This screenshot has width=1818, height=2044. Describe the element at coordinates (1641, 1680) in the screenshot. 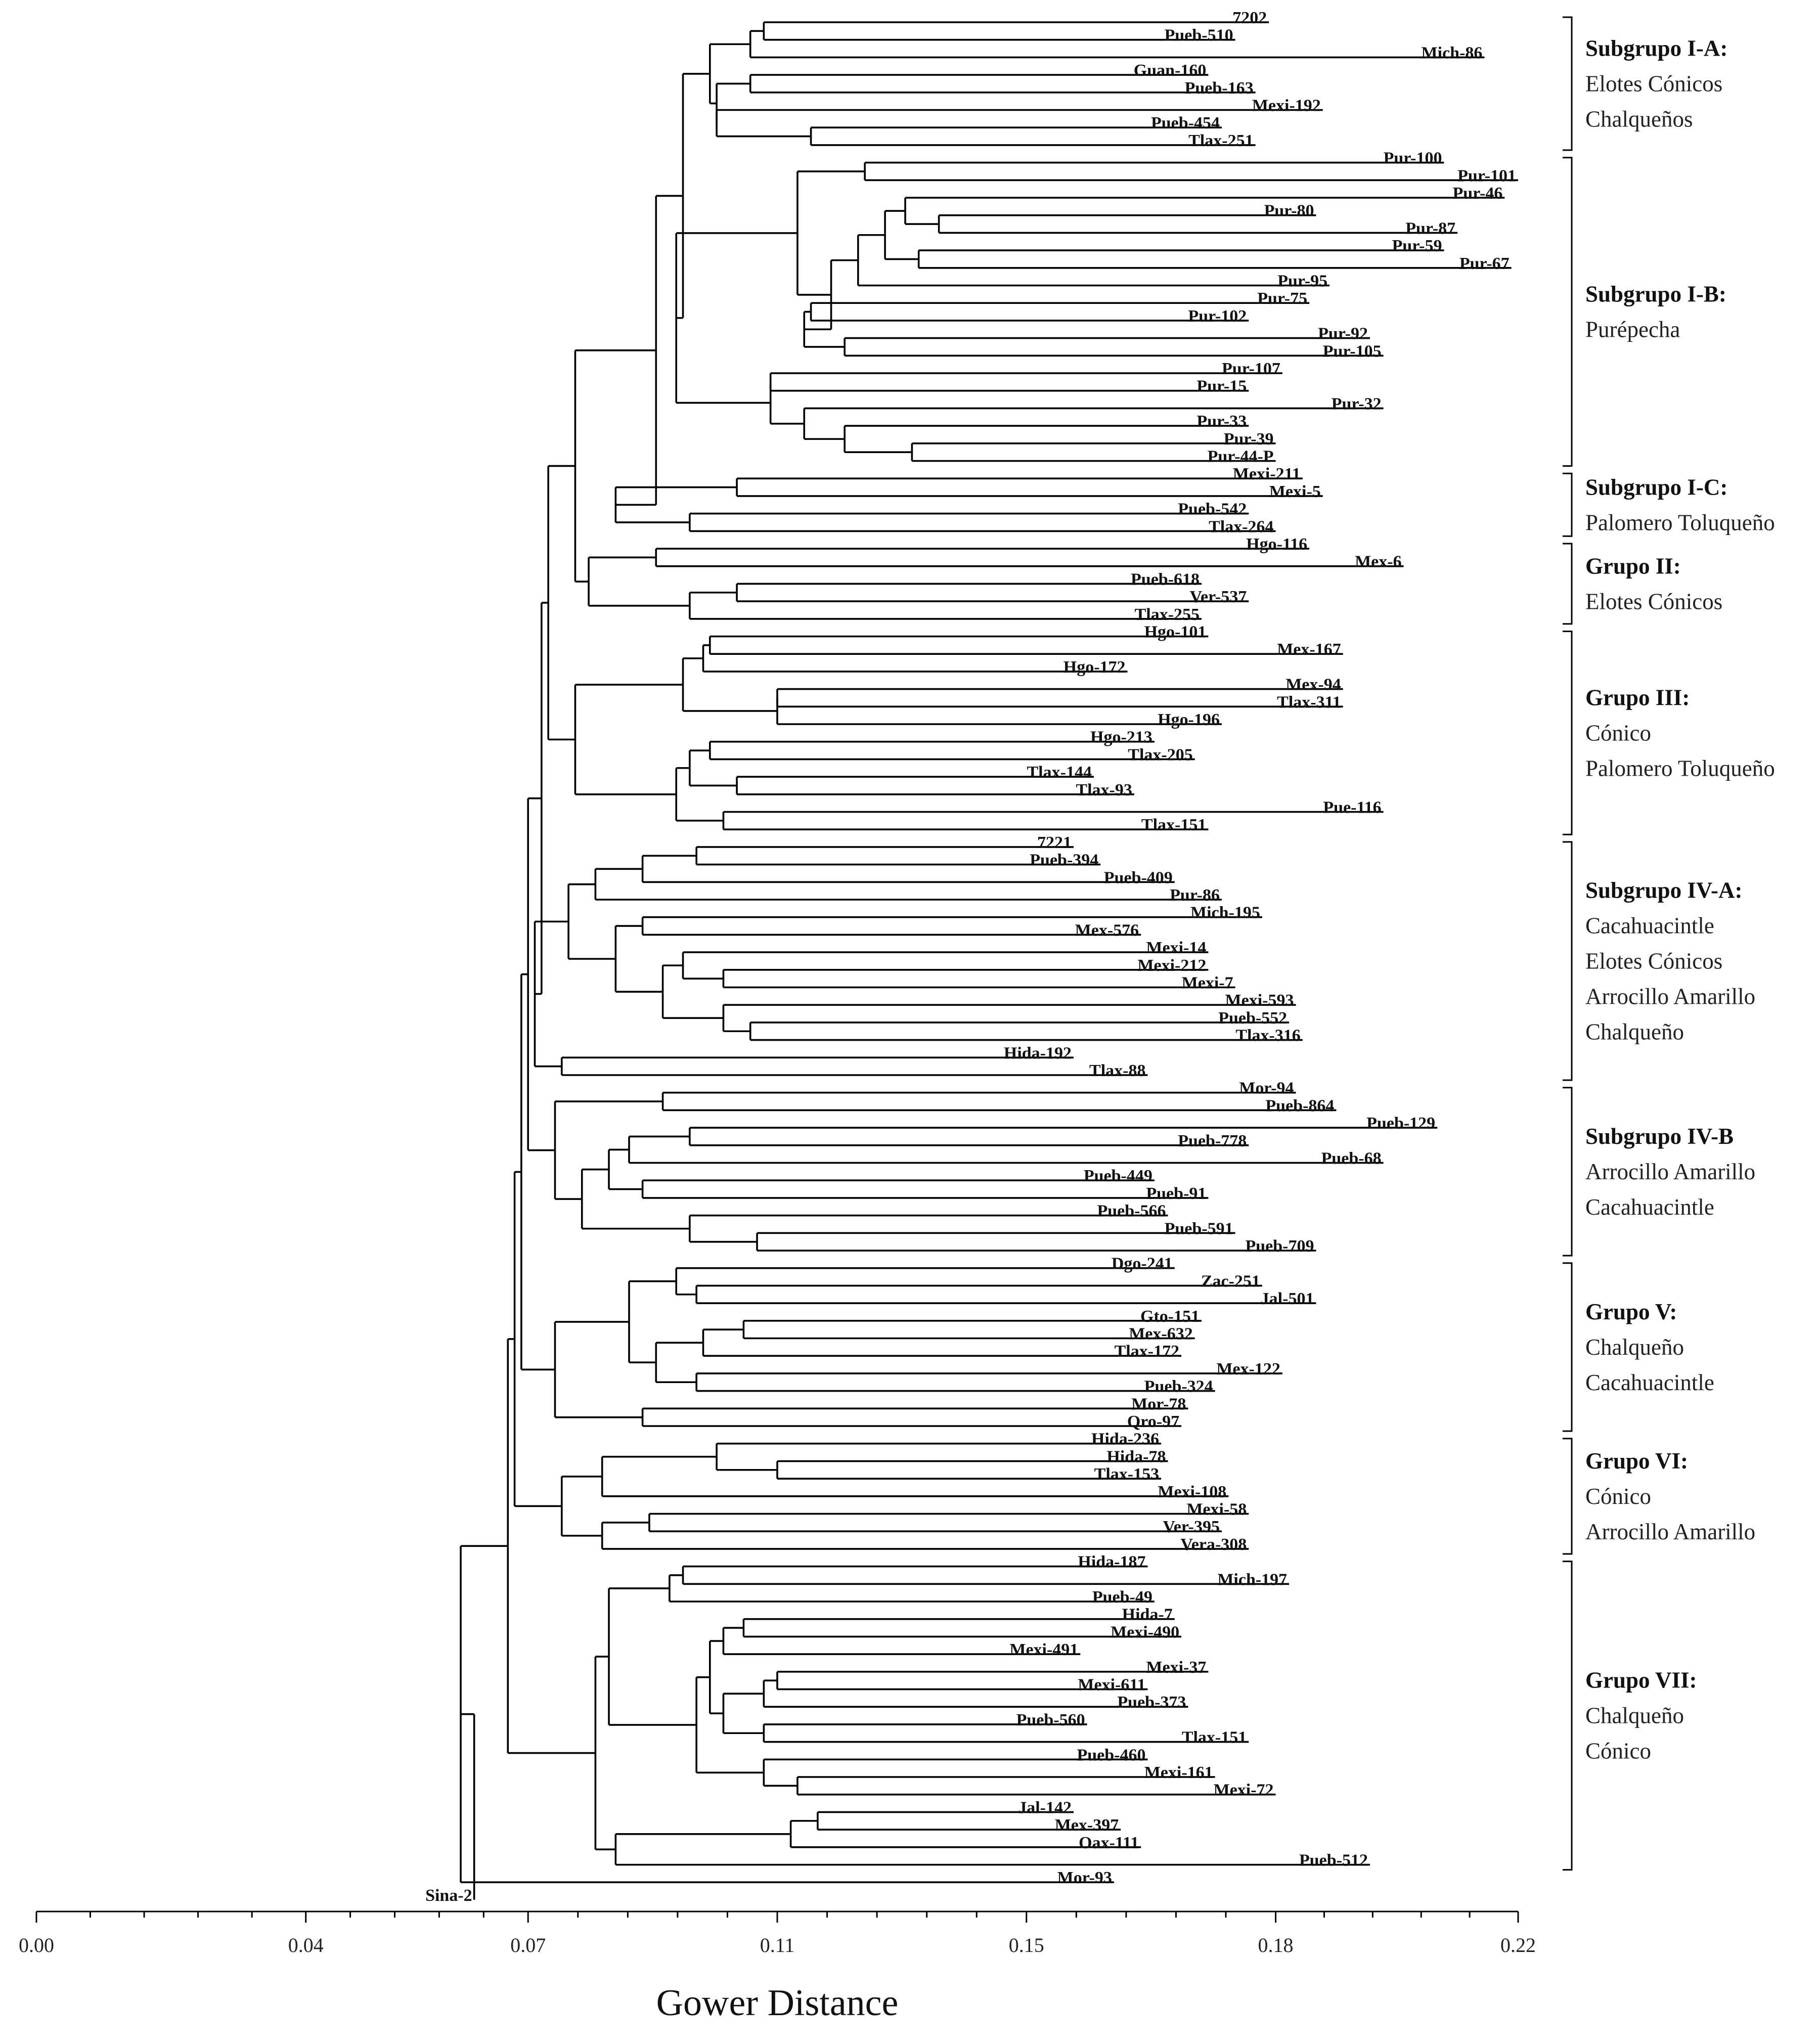

I see `group-title: Grupo VII:` at that location.